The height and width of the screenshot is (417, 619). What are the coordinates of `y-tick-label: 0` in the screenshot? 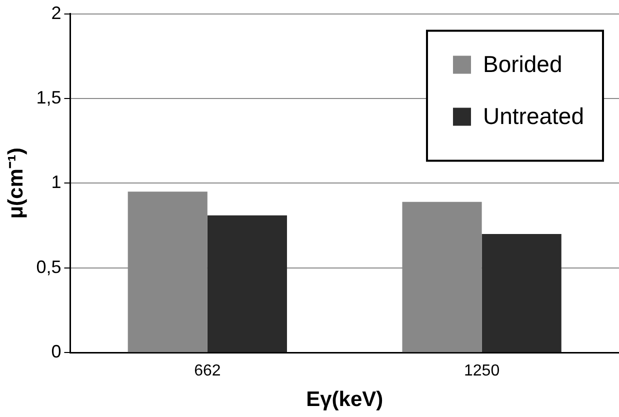 It's located at (56, 352).